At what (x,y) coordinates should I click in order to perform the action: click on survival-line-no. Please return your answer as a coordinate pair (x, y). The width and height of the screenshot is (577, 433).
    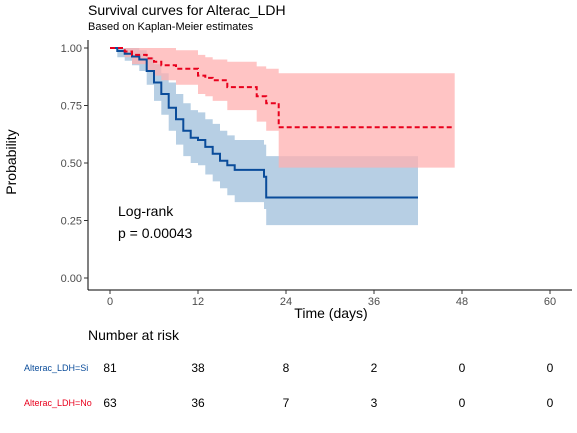
    Looking at the image, I should click on (282, 88).